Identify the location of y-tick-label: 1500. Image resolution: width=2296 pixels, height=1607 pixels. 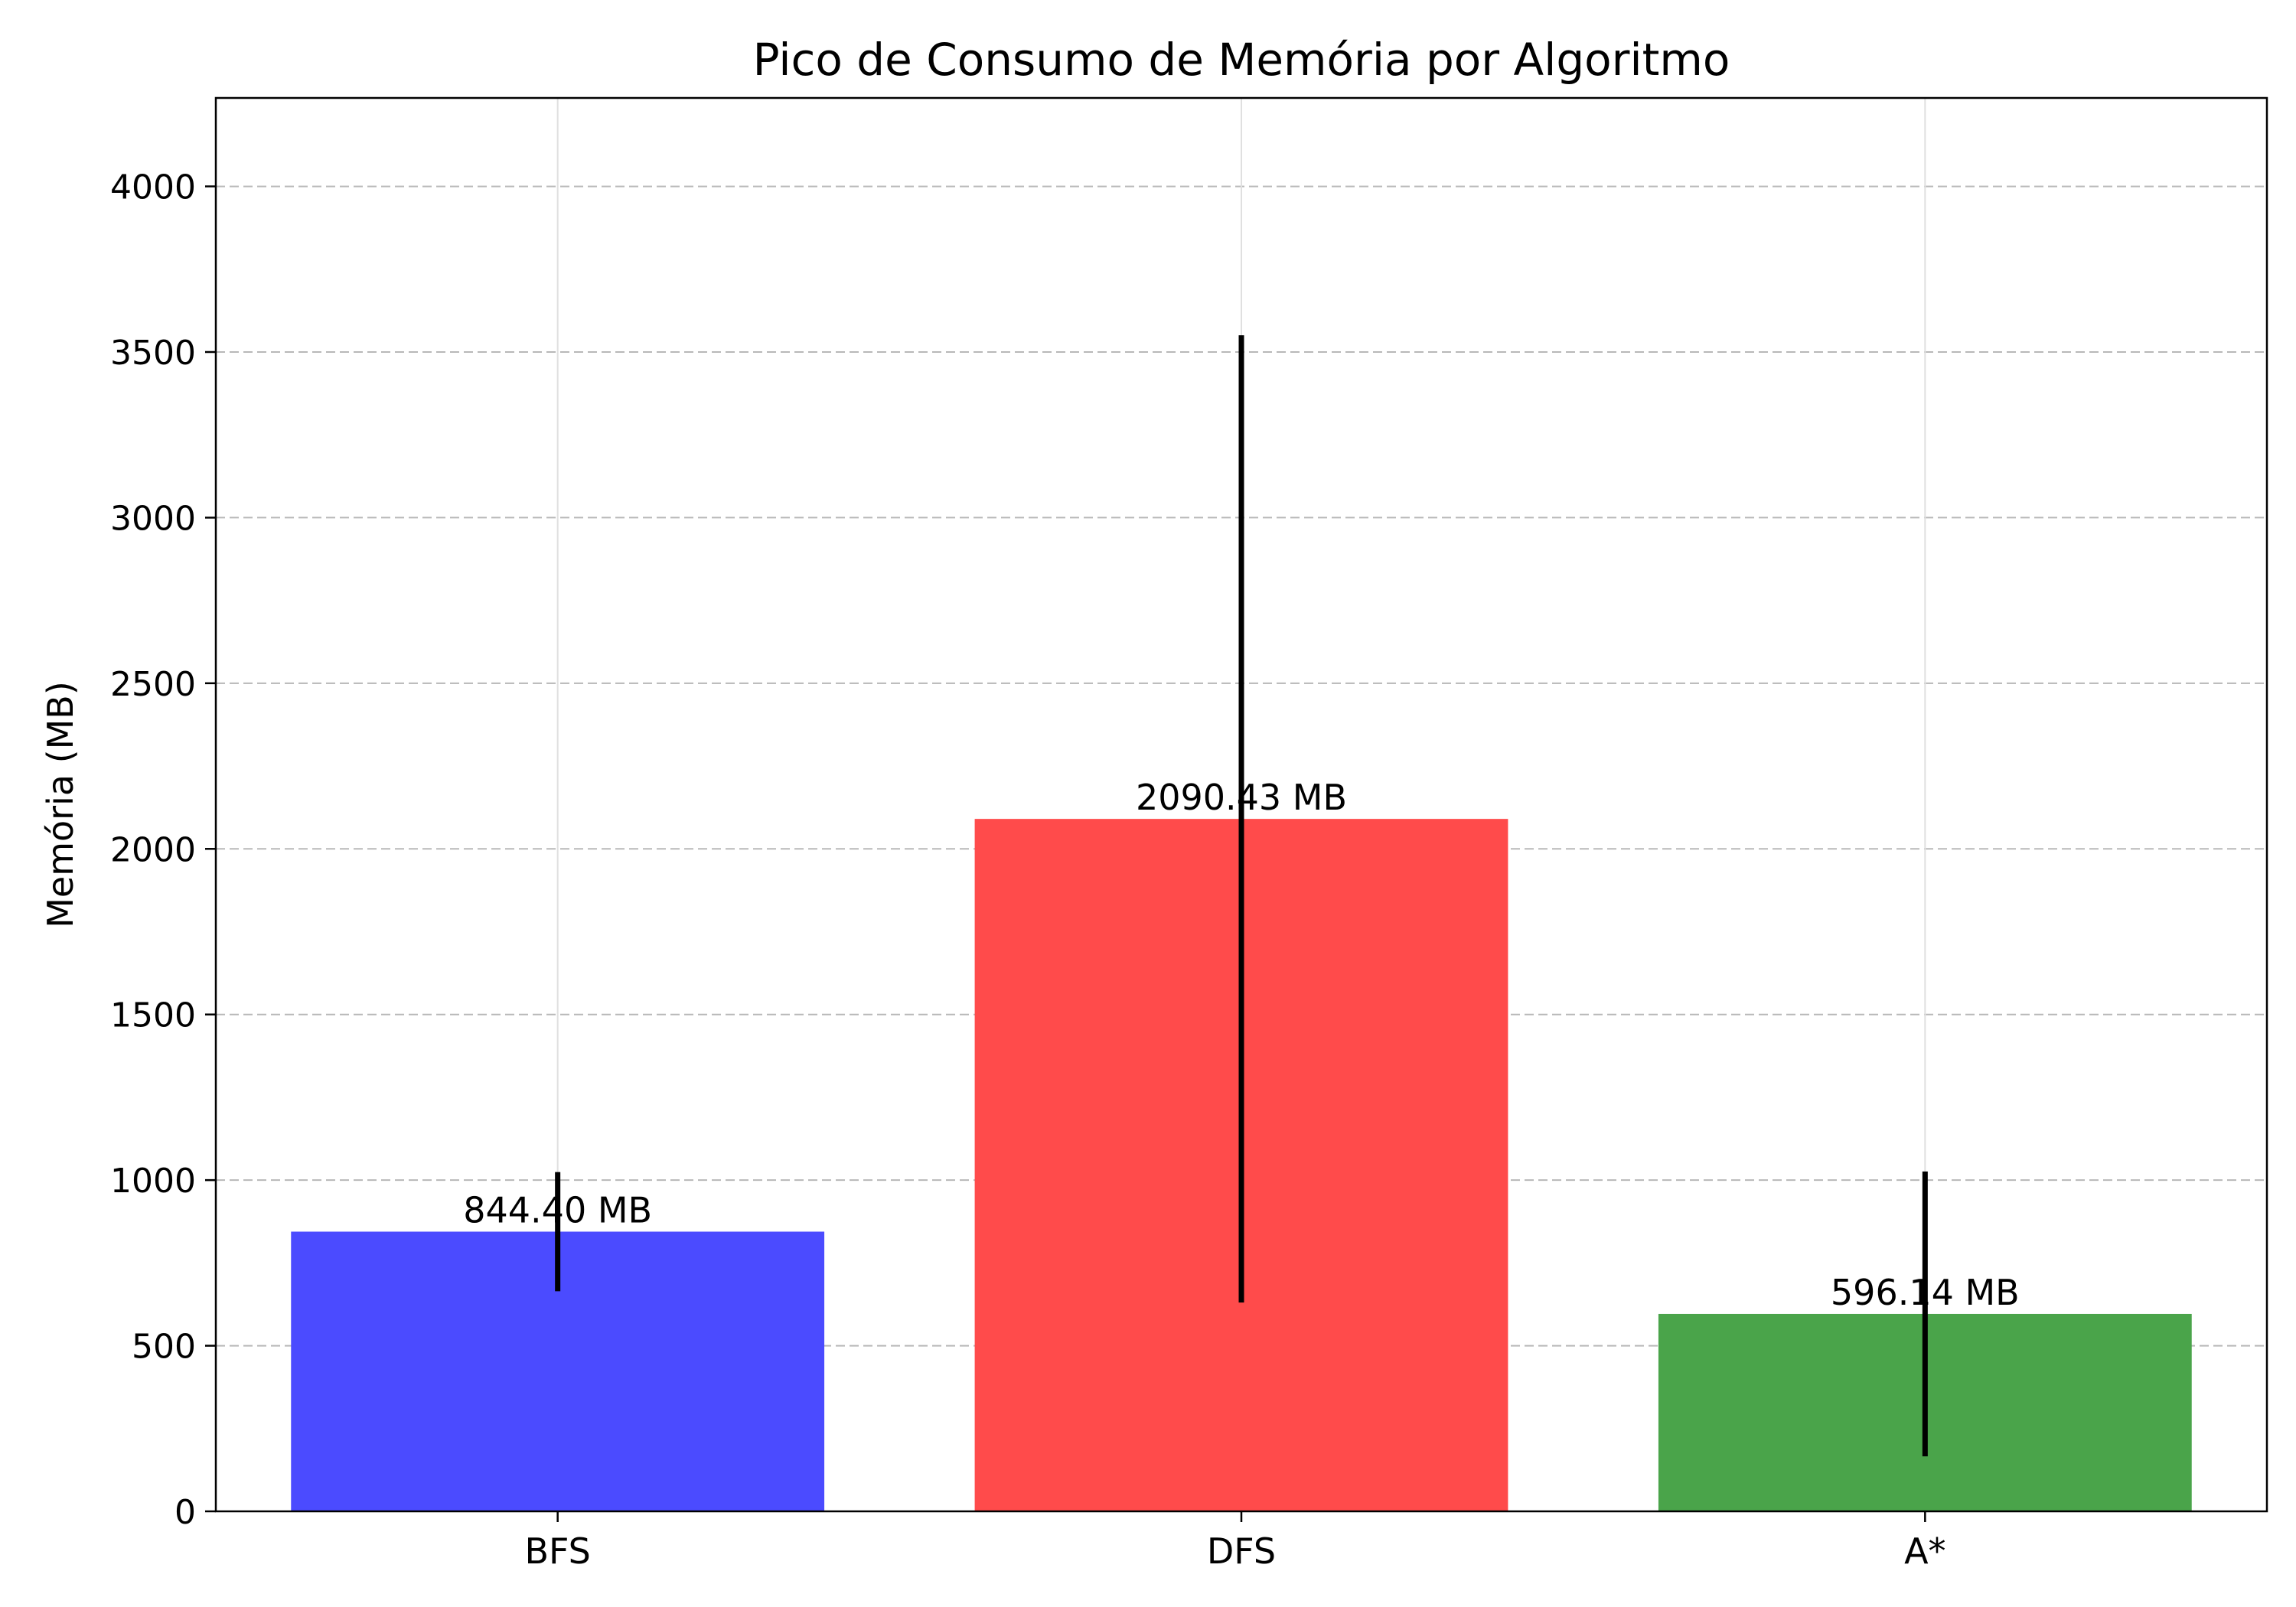
(153, 1015).